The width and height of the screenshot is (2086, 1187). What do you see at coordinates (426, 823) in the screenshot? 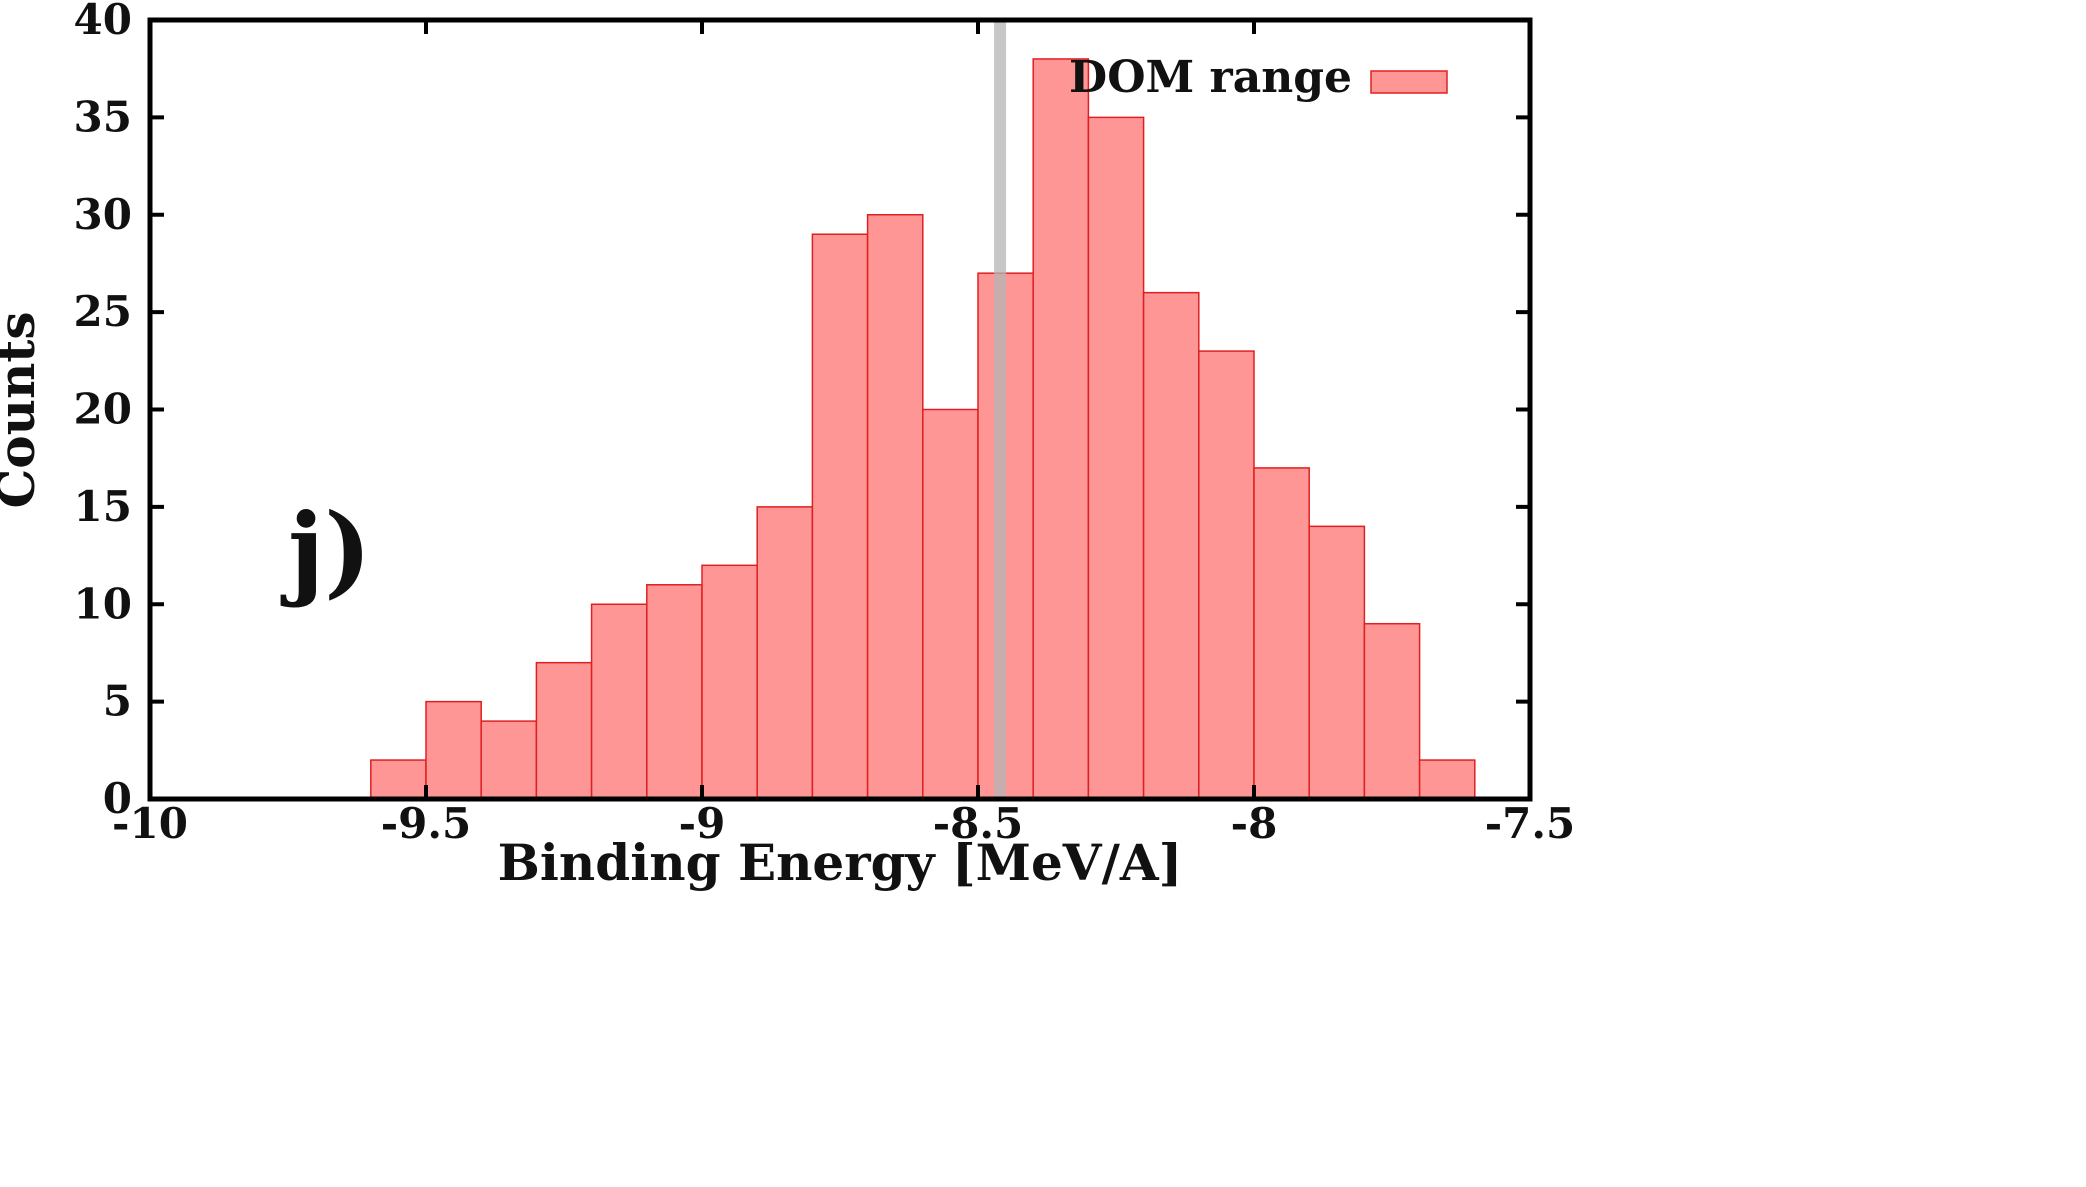
I see `x-tick-label: -9.5` at bounding box center [426, 823].